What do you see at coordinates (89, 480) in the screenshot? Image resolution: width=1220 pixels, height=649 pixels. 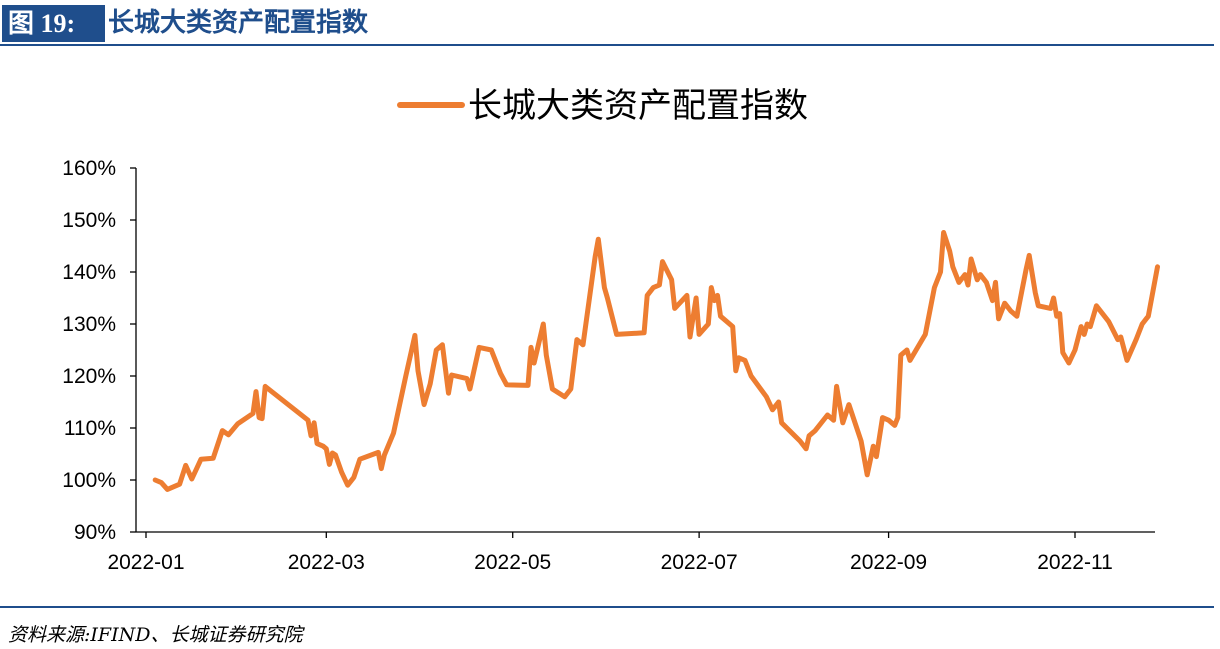 I see `y-tick-label: 100%` at bounding box center [89, 480].